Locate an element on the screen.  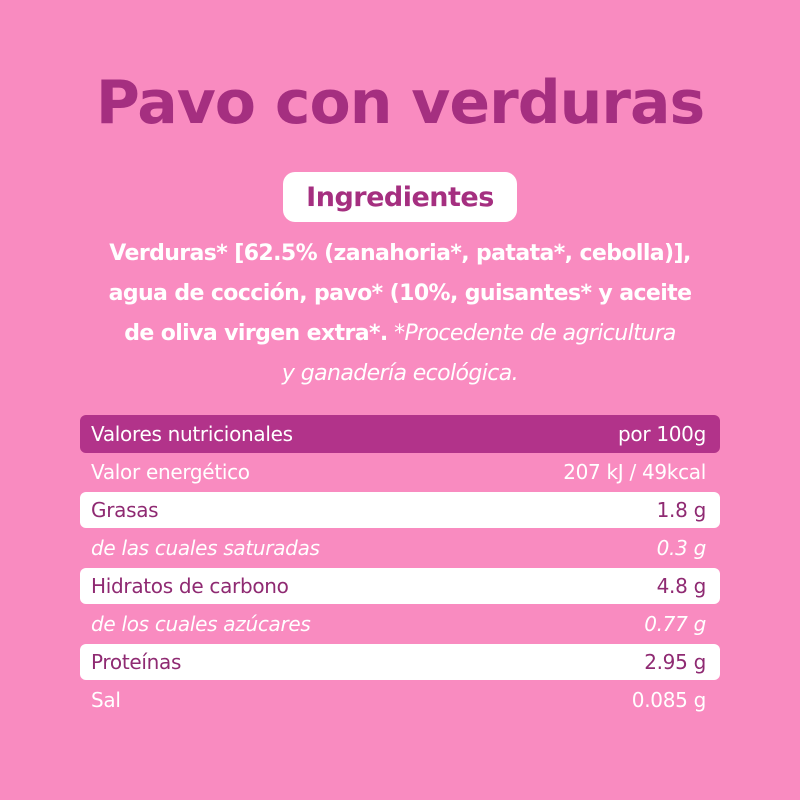
row-label: Valor energético is located at coordinates (170, 472).